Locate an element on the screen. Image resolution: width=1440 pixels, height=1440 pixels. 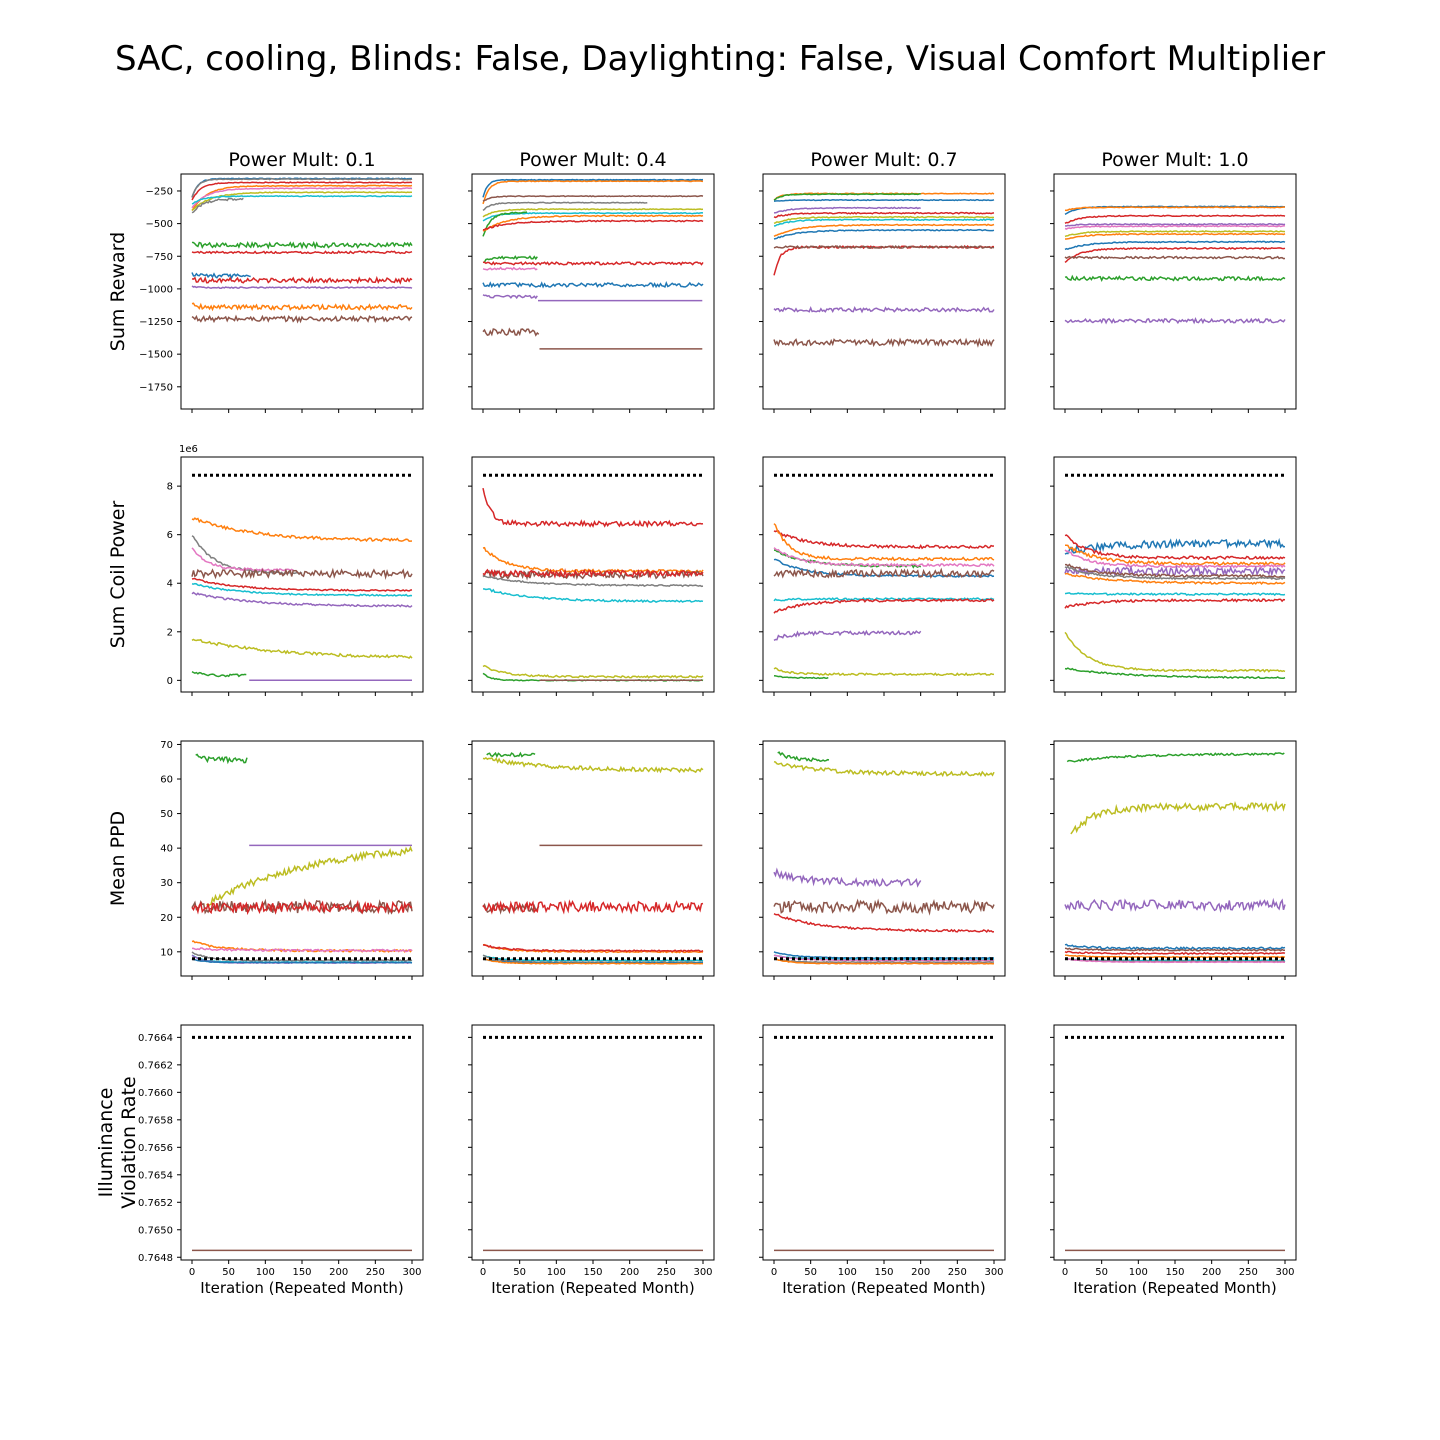
y-tick-label: 40 is located at coordinates (166, 849).